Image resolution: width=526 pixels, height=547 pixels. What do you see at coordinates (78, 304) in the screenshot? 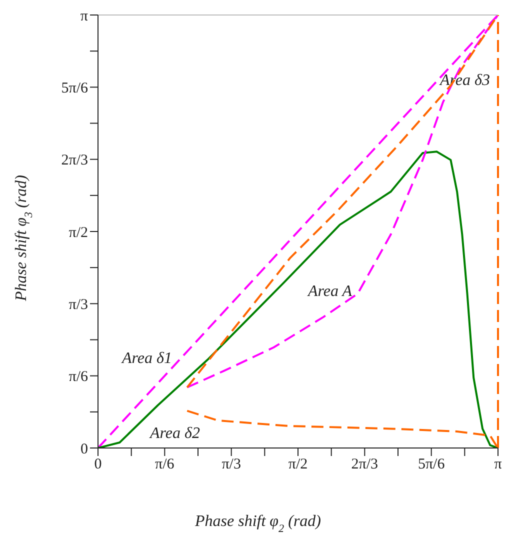
I see `y-tick-label: π/3` at bounding box center [78, 304].